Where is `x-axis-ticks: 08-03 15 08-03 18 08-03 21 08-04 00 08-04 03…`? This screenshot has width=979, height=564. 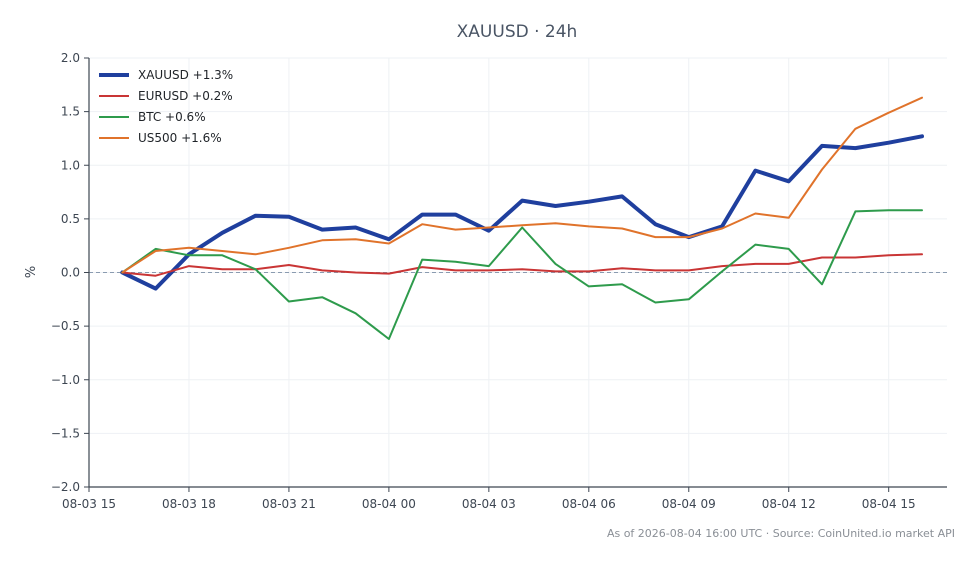 x-axis-ticks: 08-03 15 08-03 18 08-03 21 08-04 00 08-04 03… is located at coordinates (489, 499).